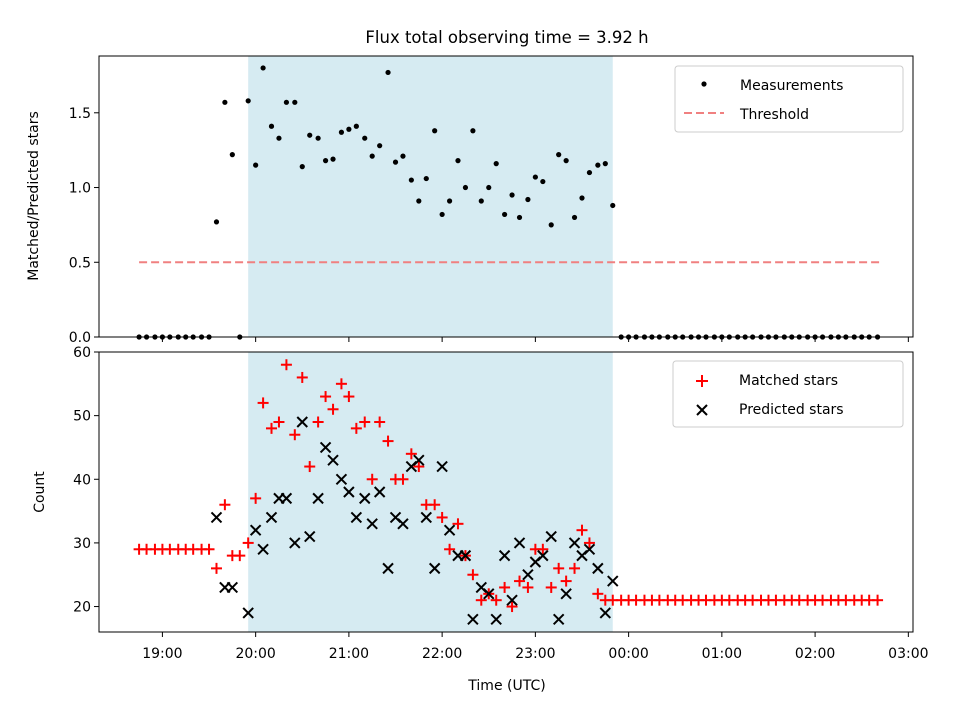 This screenshot has width=960, height=720. Describe the element at coordinates (702, 410) in the screenshot. I see `legend-predicted-marker` at that location.